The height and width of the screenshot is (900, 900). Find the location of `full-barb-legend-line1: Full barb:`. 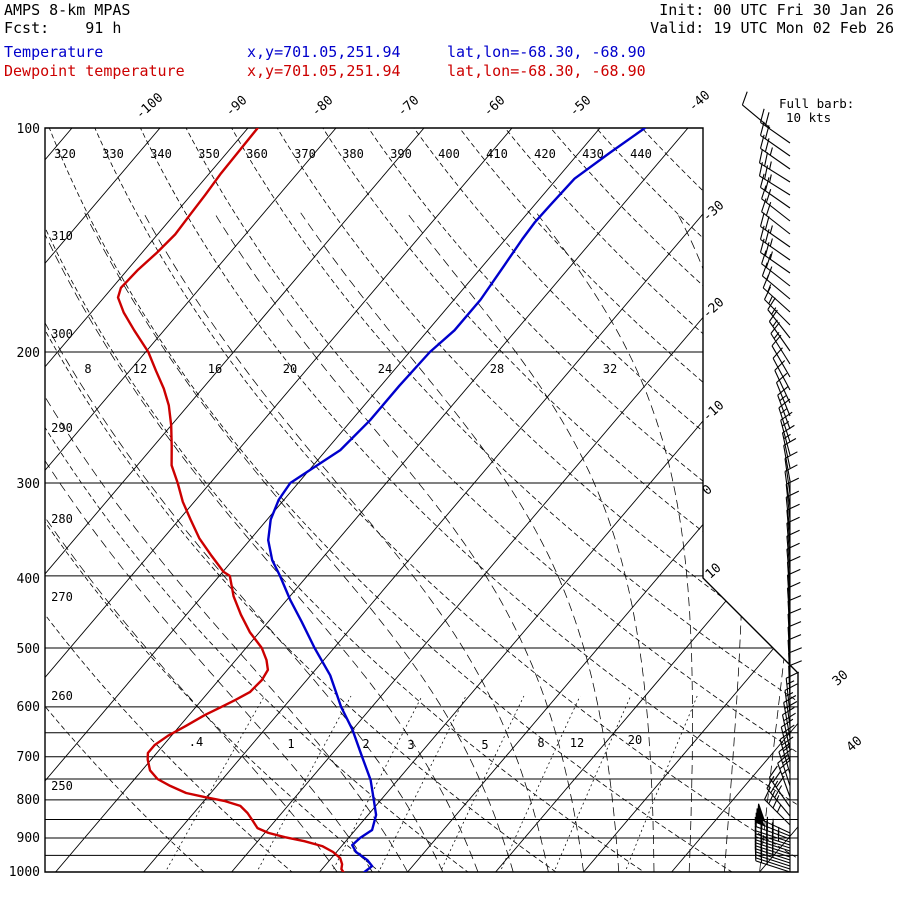

full-barb-legend-line1: Full barb: is located at coordinates (817, 103).